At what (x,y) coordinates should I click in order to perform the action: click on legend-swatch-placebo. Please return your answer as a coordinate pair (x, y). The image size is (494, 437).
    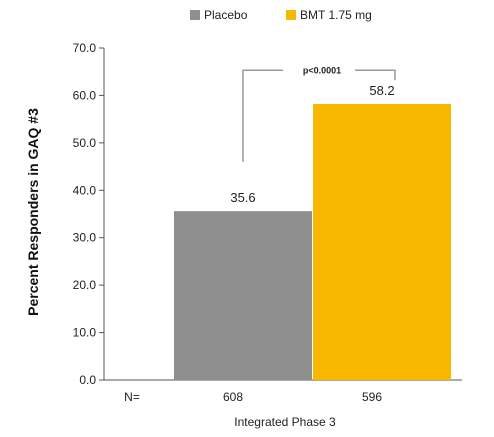
    Looking at the image, I should click on (195, 15).